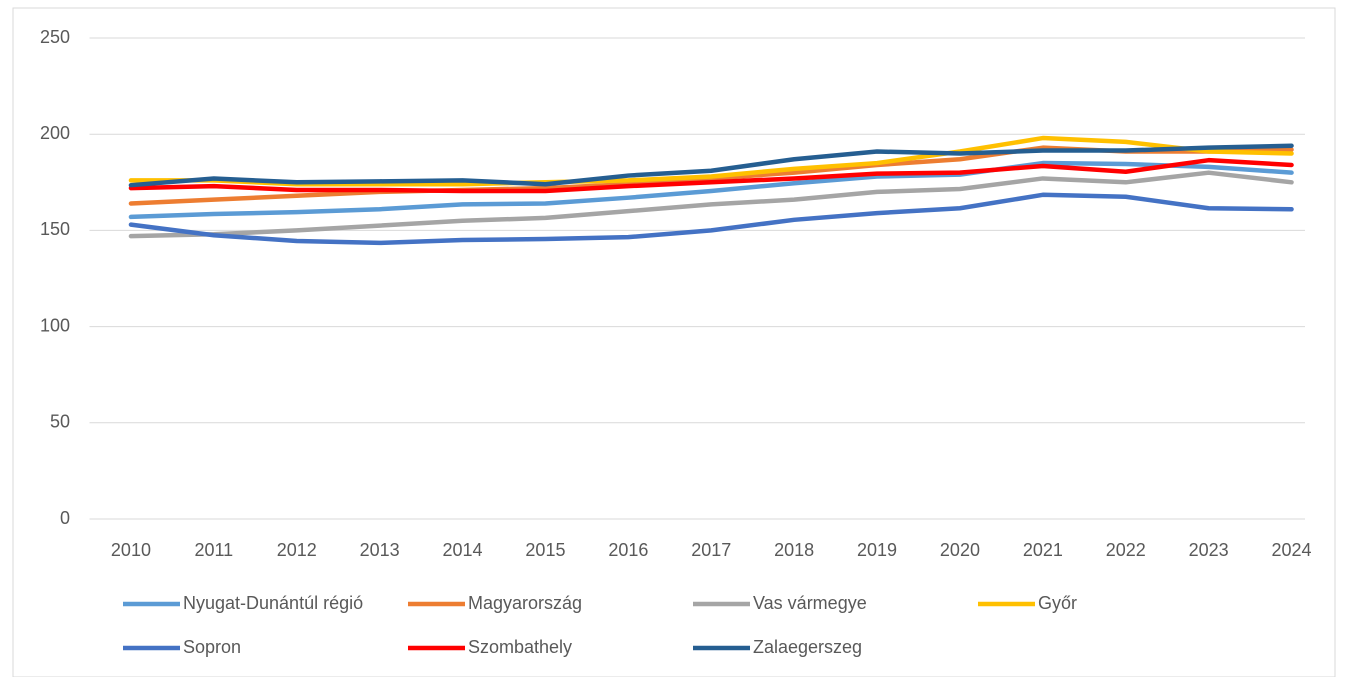  What do you see at coordinates (1209, 550) in the screenshot?
I see `x-tick-label: 2023` at bounding box center [1209, 550].